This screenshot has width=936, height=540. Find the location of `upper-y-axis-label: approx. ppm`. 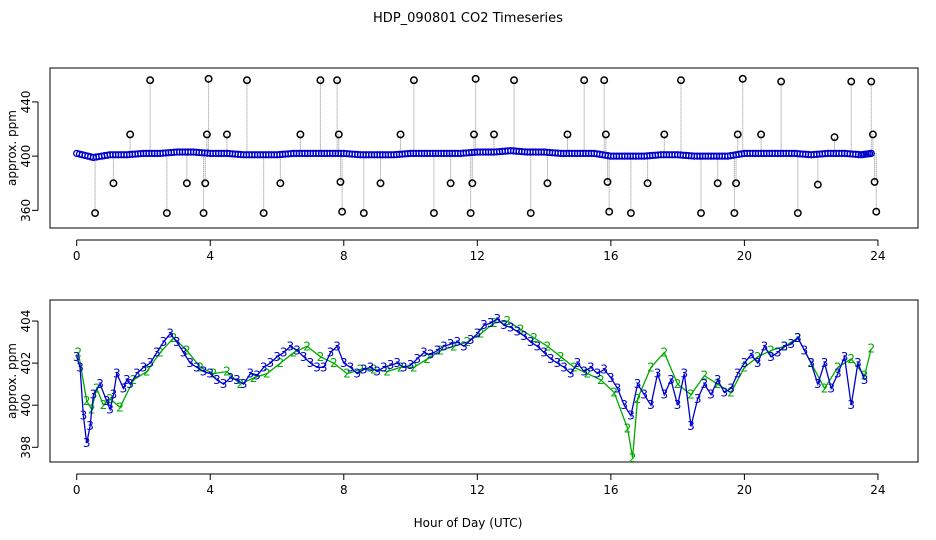

upper-y-axis-label: approx. ppm is located at coordinates (12, 148).